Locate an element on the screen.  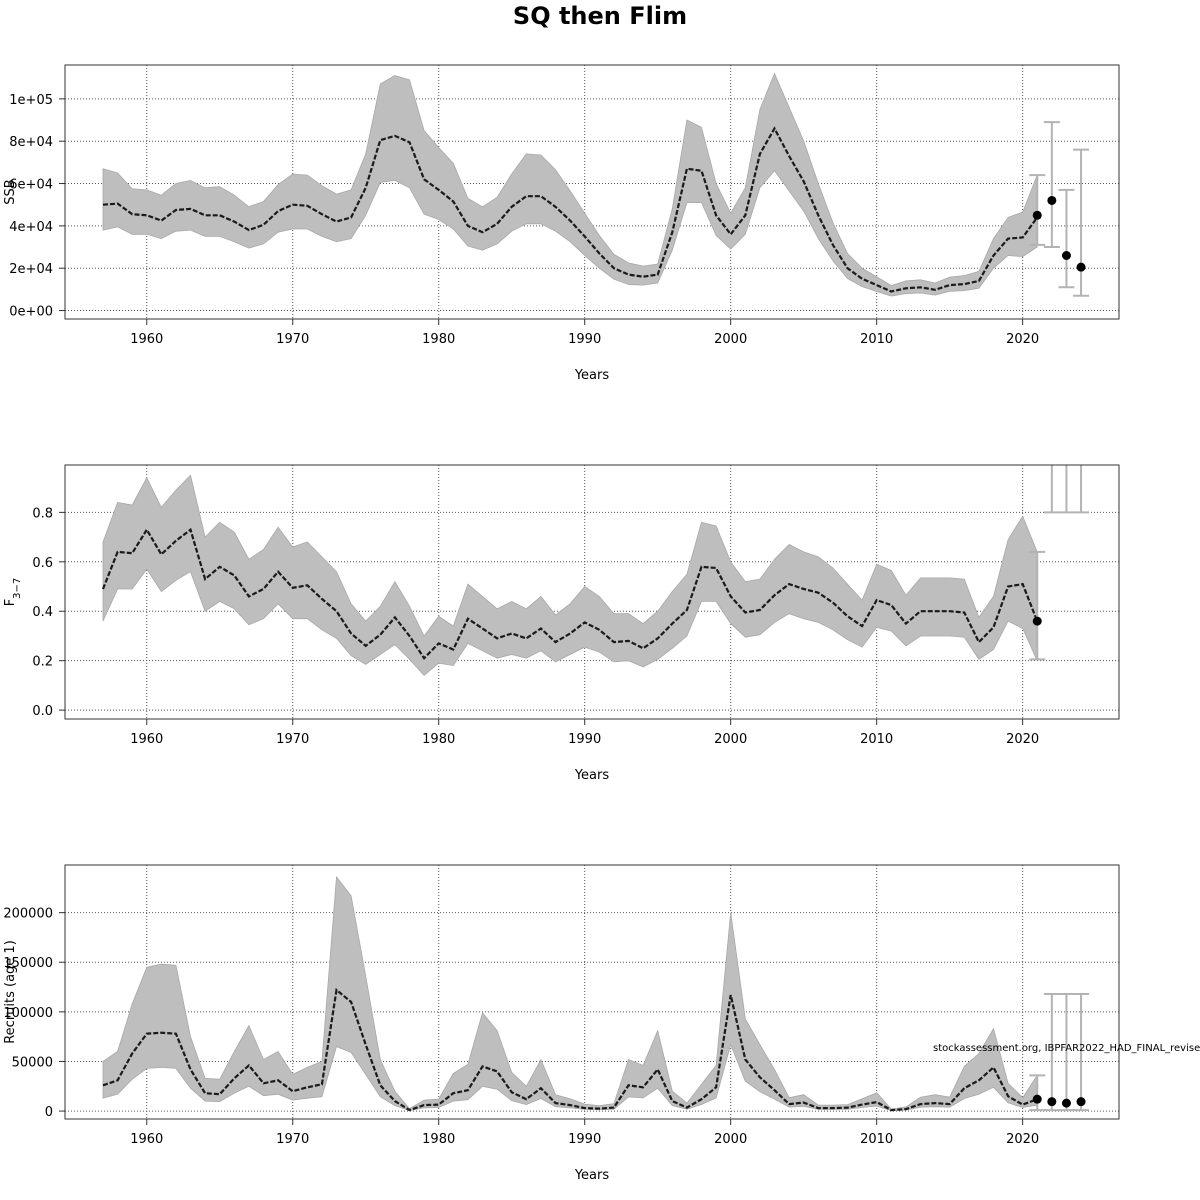
y-tick-label: 50000 is located at coordinates (32, 1062).